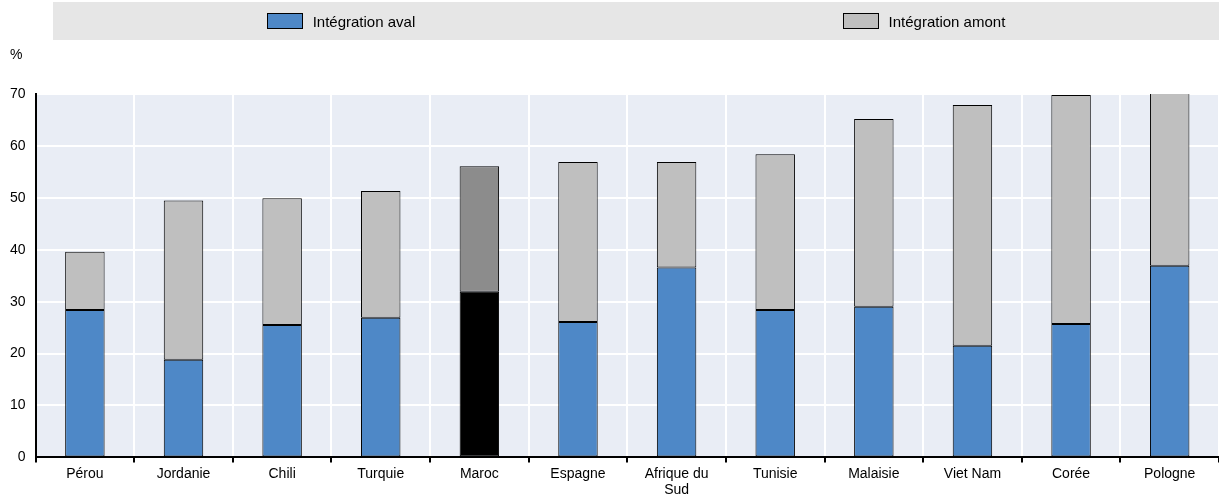 The width and height of the screenshot is (1219, 502). What do you see at coordinates (17, 248) in the screenshot?
I see `y-tick-label: 40` at bounding box center [17, 248].